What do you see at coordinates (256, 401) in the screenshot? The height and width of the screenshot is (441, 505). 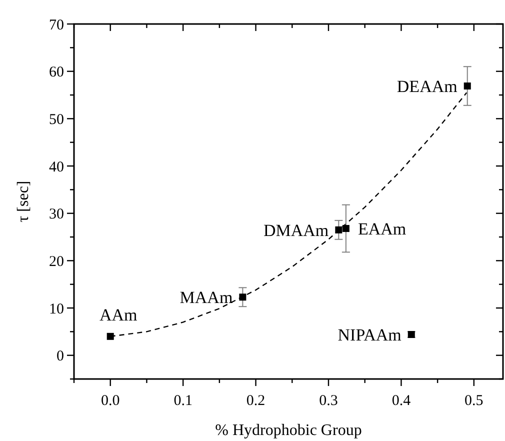 I see `x-tick-label: 0.2` at bounding box center [256, 401].